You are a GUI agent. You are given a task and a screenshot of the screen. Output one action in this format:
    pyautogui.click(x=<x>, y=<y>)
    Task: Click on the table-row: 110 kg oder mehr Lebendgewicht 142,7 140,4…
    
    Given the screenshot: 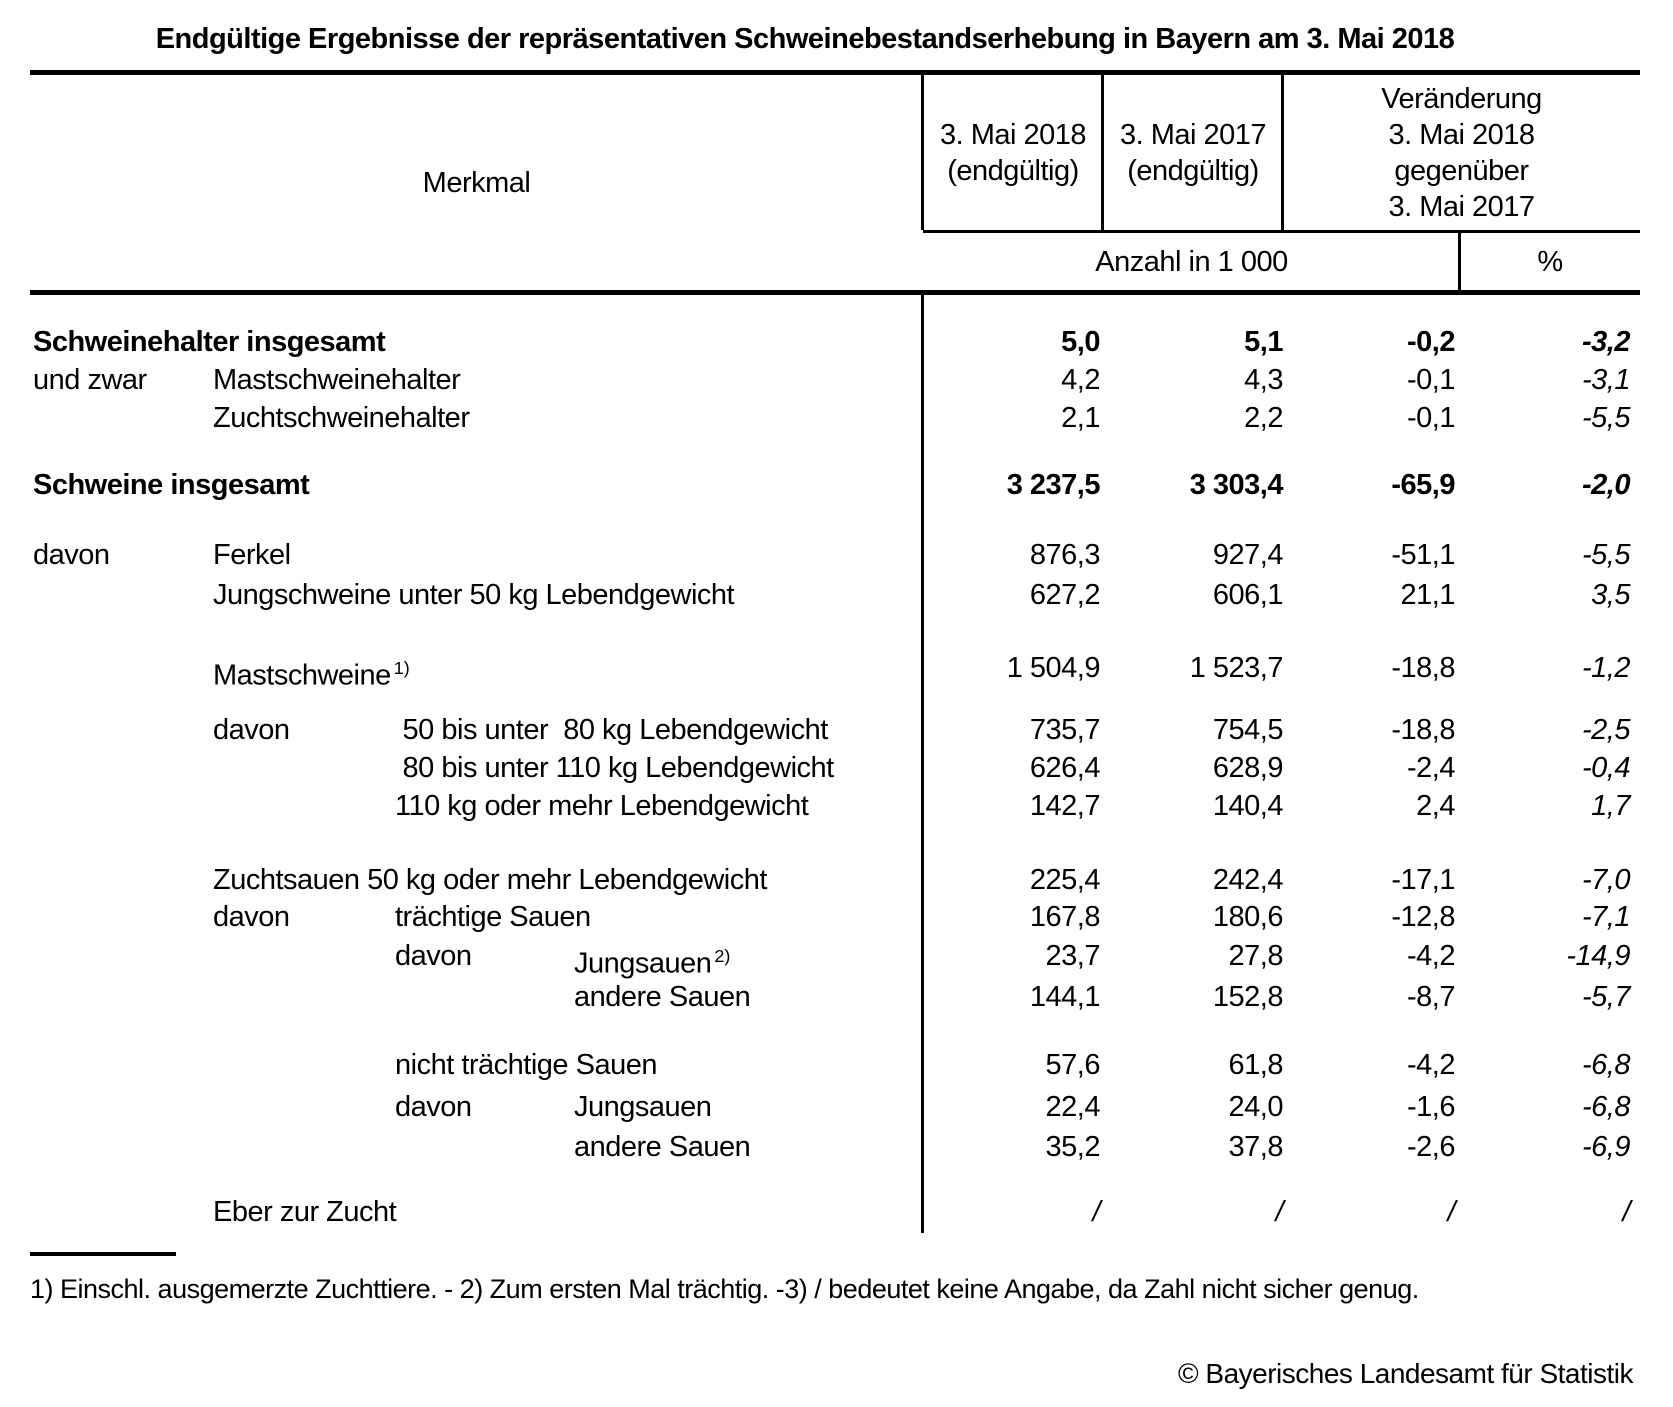 What is the action you would take?
    pyautogui.click(x=835, y=806)
    